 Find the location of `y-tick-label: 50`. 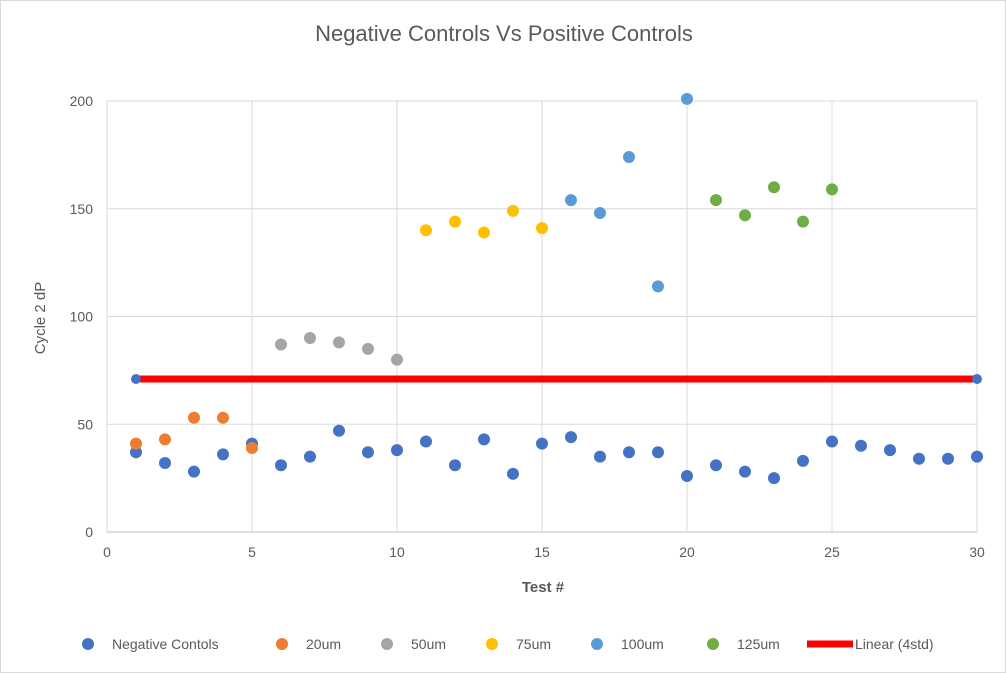

y-tick-label: 50 is located at coordinates (85, 424).